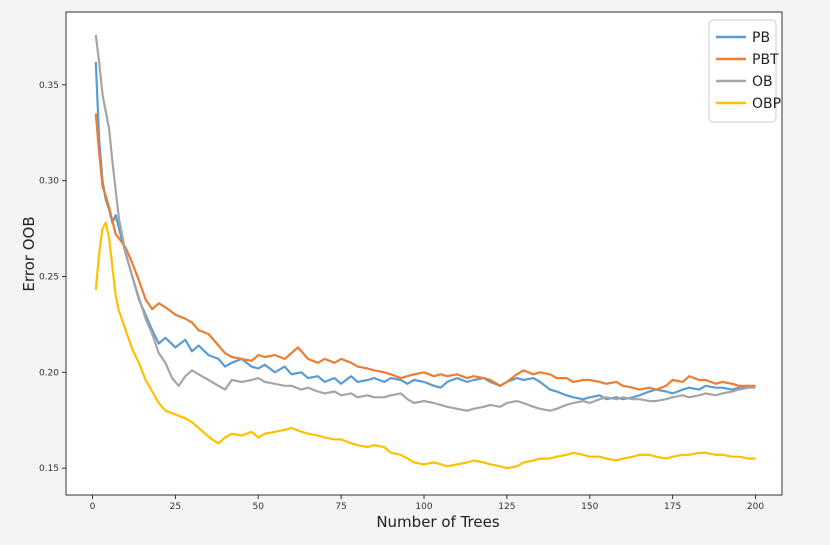 Image resolution: width=830 pixels, height=545 pixels. Describe the element at coordinates (762, 82) in the screenshot. I see `legend-label: OB` at that location.